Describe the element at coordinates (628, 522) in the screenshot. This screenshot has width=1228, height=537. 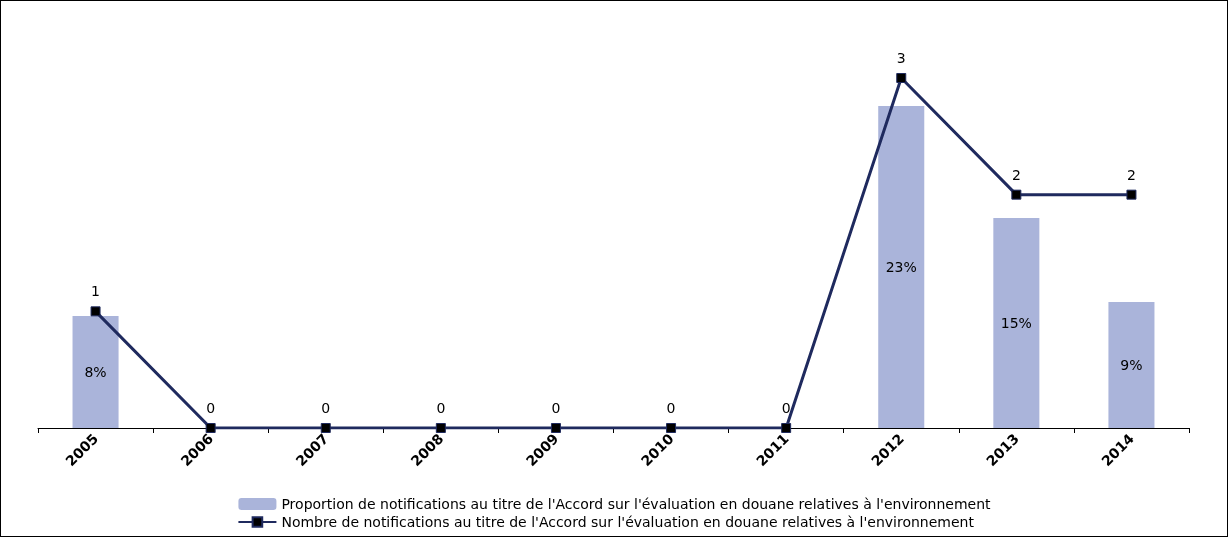
I see `legend-label: Nombre de notifications au titre de l'Accord sur l'évaluation en douane relatives à l'environnement` at that location.